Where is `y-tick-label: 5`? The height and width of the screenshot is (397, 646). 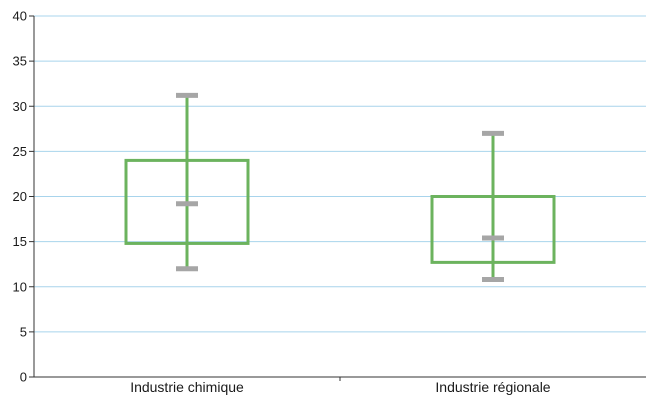
y-tick-label: 5 is located at coordinates (23, 331).